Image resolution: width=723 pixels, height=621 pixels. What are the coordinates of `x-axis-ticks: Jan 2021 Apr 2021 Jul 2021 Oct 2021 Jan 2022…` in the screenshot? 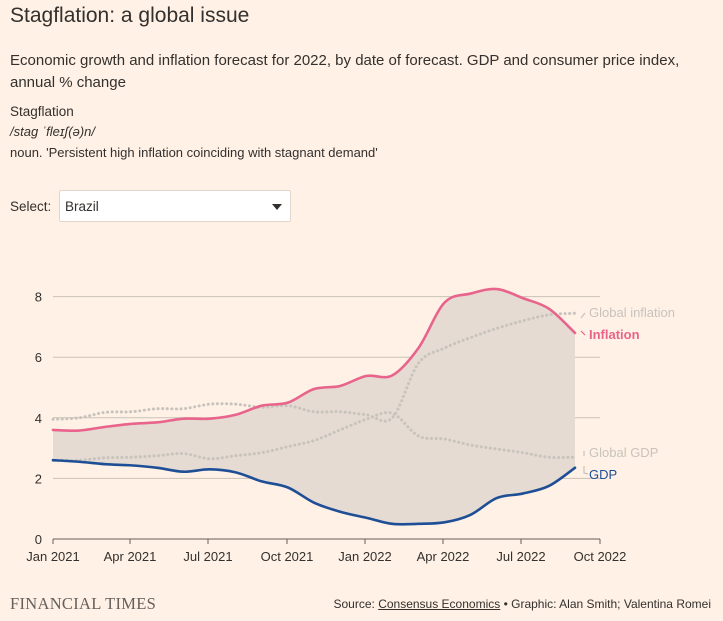 It's located at (326, 551).